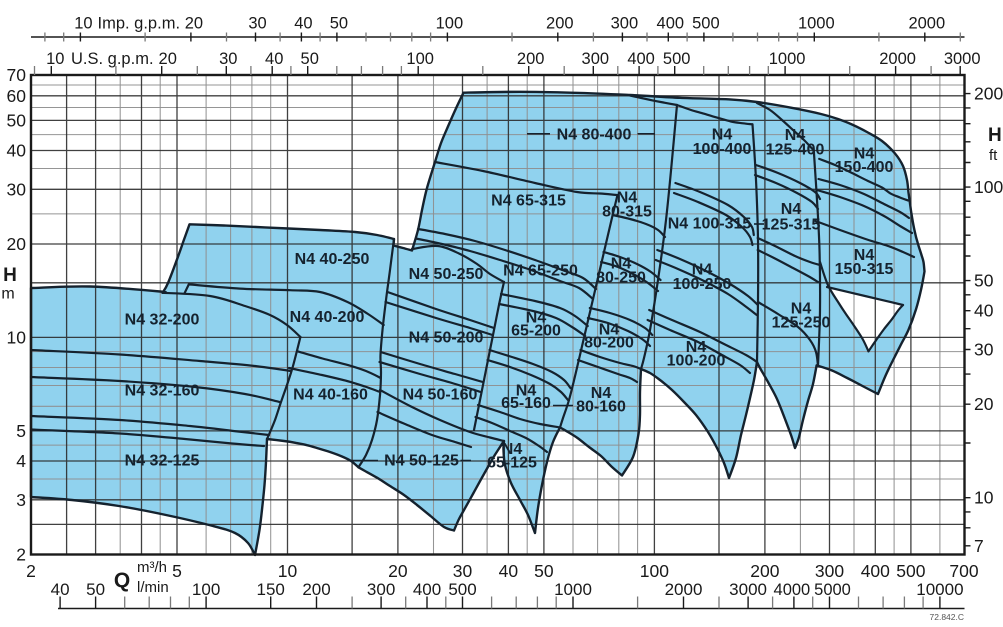 Image resolution: width=1003 pixels, height=627 pixels. Describe the element at coordinates (327, 317) in the screenshot. I see `svg-text: N4 40-200` at that location.